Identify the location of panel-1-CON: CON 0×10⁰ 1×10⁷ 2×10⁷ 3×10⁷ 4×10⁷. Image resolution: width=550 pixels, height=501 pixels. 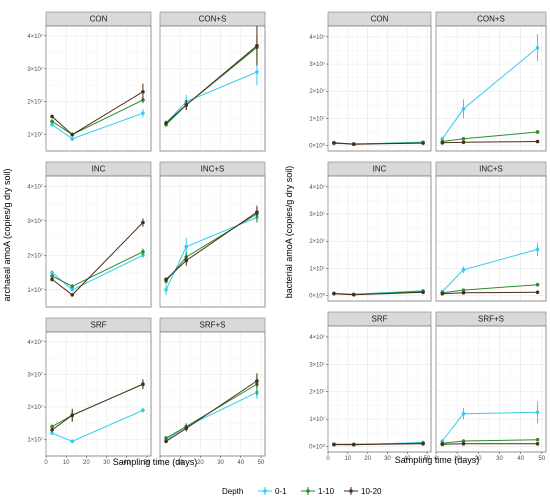
(370, 81).